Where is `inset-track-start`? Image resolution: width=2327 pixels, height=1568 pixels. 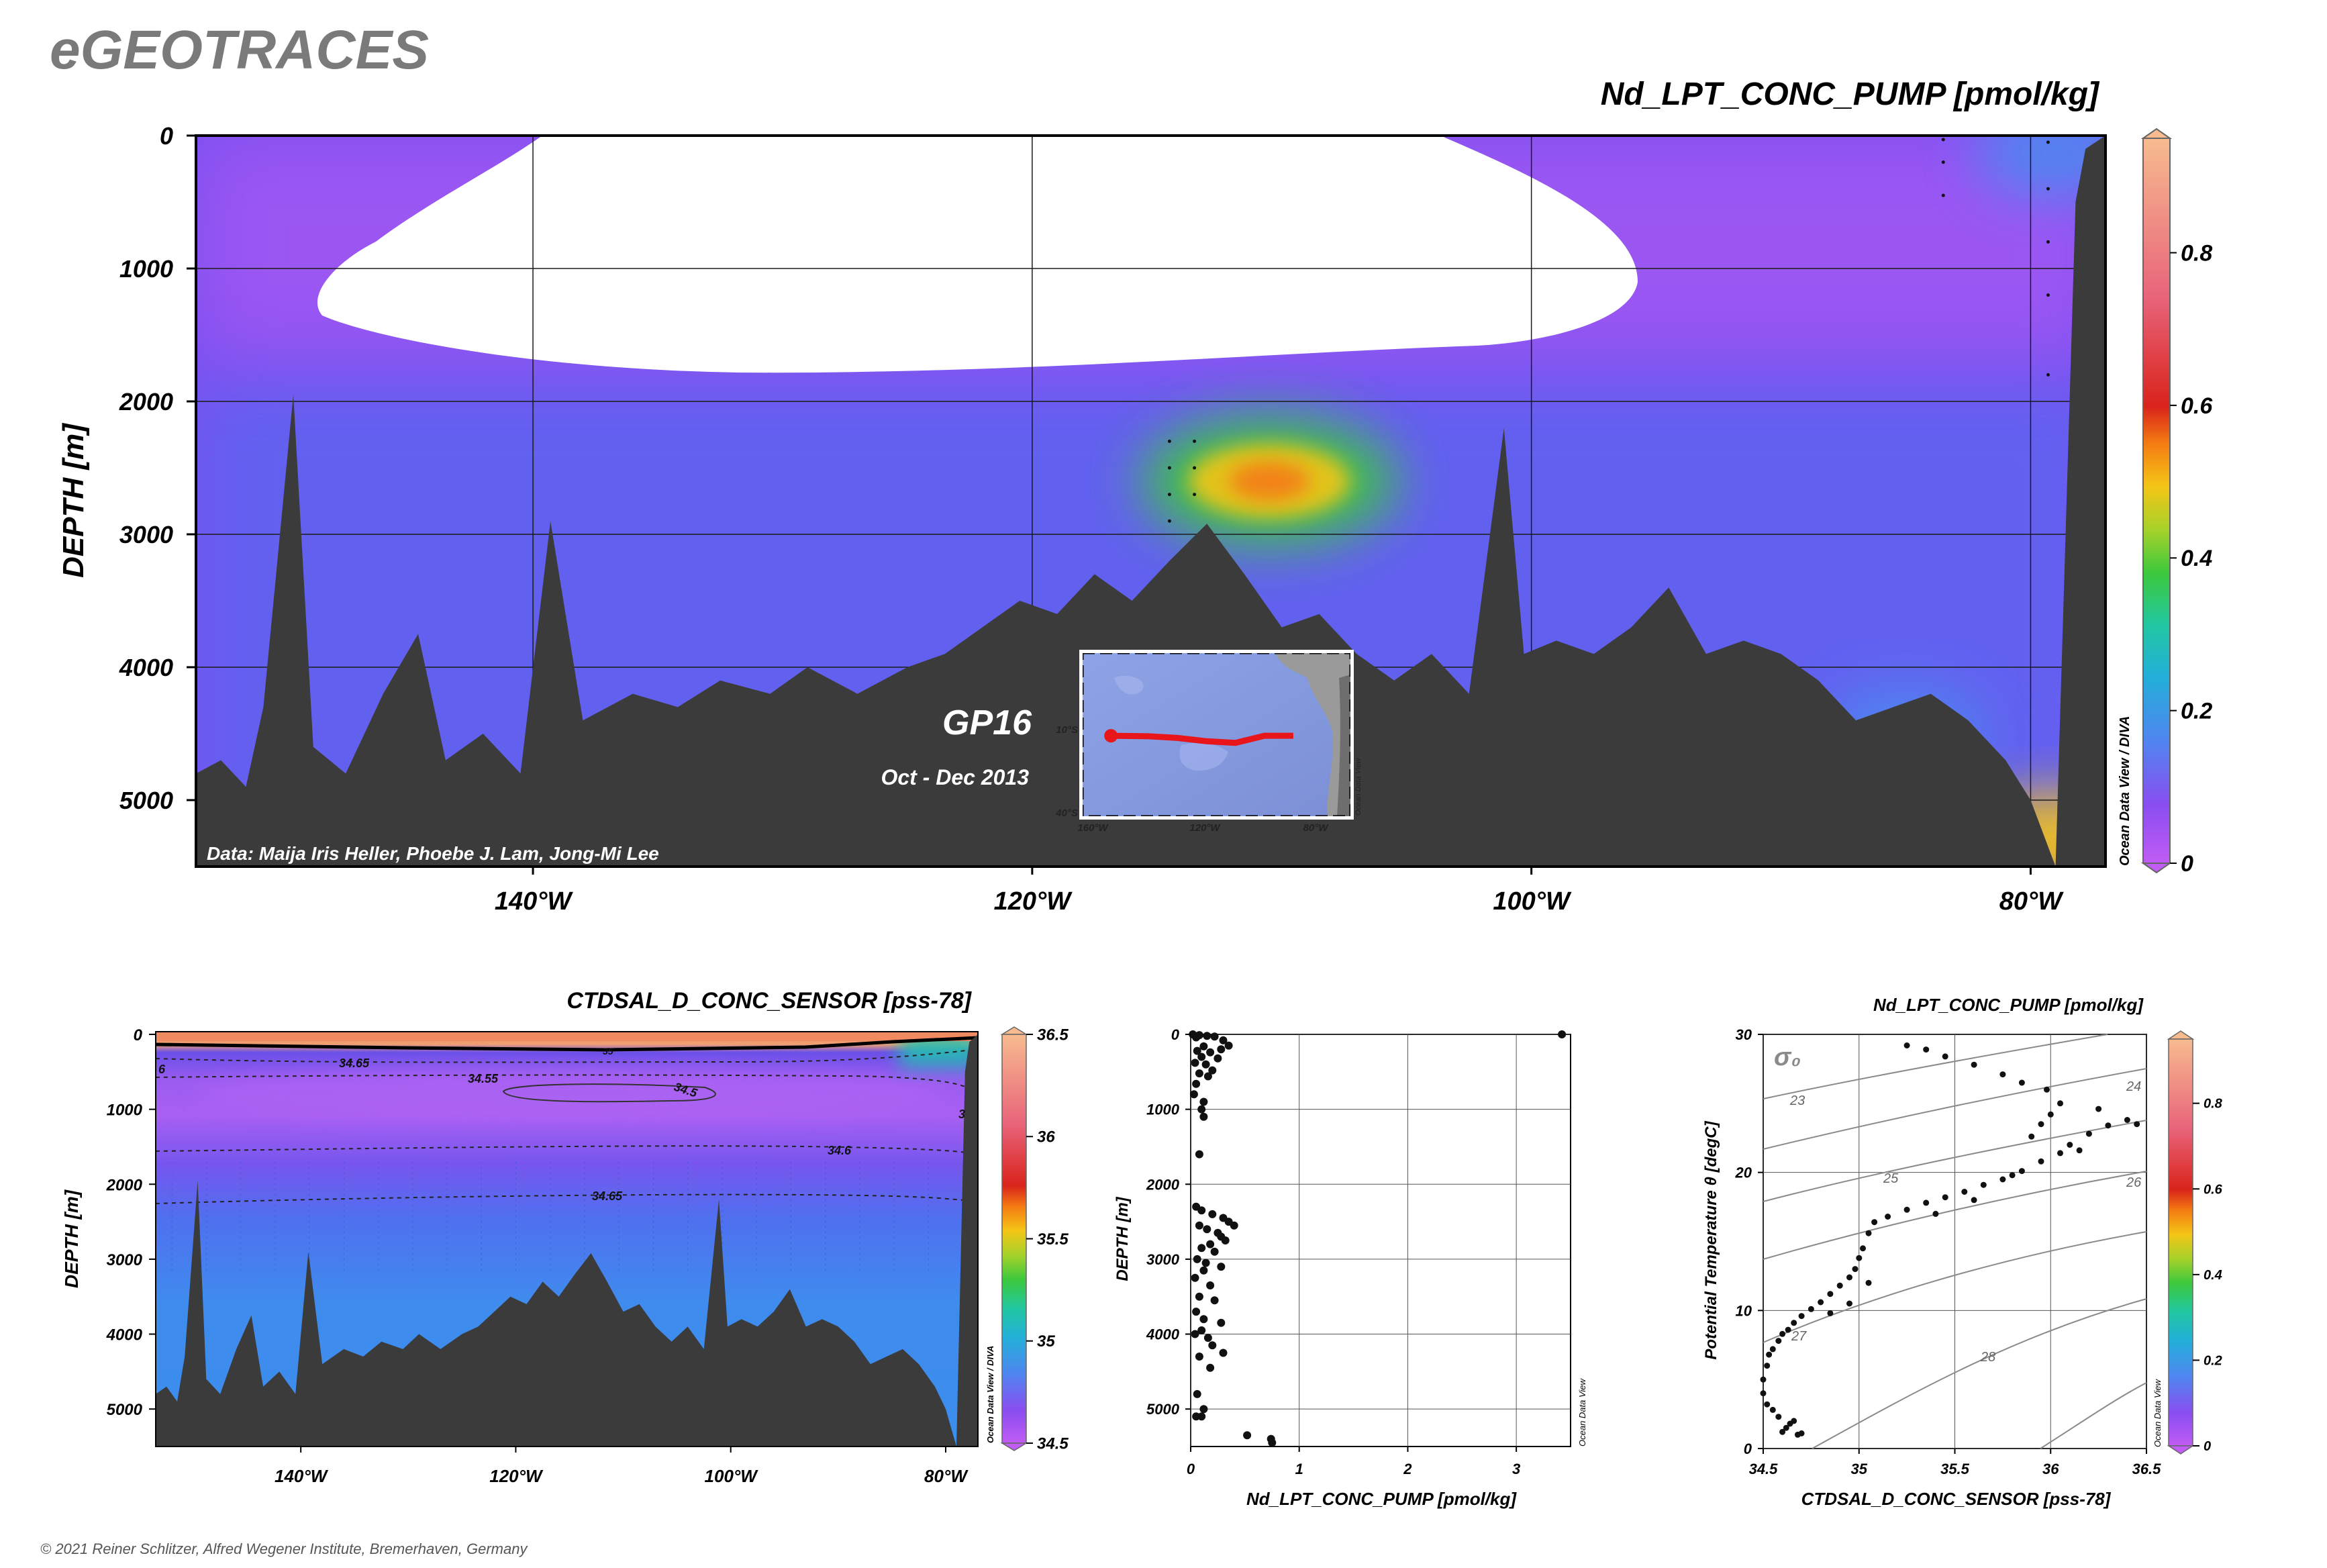
inset-track-start is located at coordinates (1111, 736).